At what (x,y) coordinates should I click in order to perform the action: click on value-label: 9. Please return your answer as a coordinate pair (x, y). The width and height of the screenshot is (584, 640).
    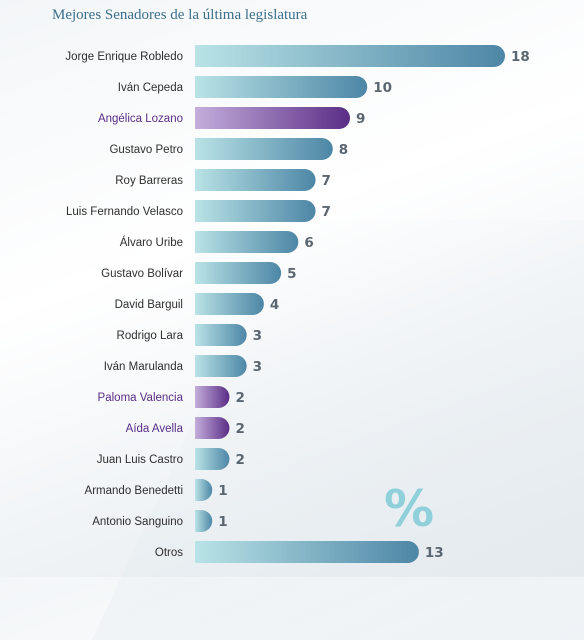
    Looking at the image, I should click on (360, 119).